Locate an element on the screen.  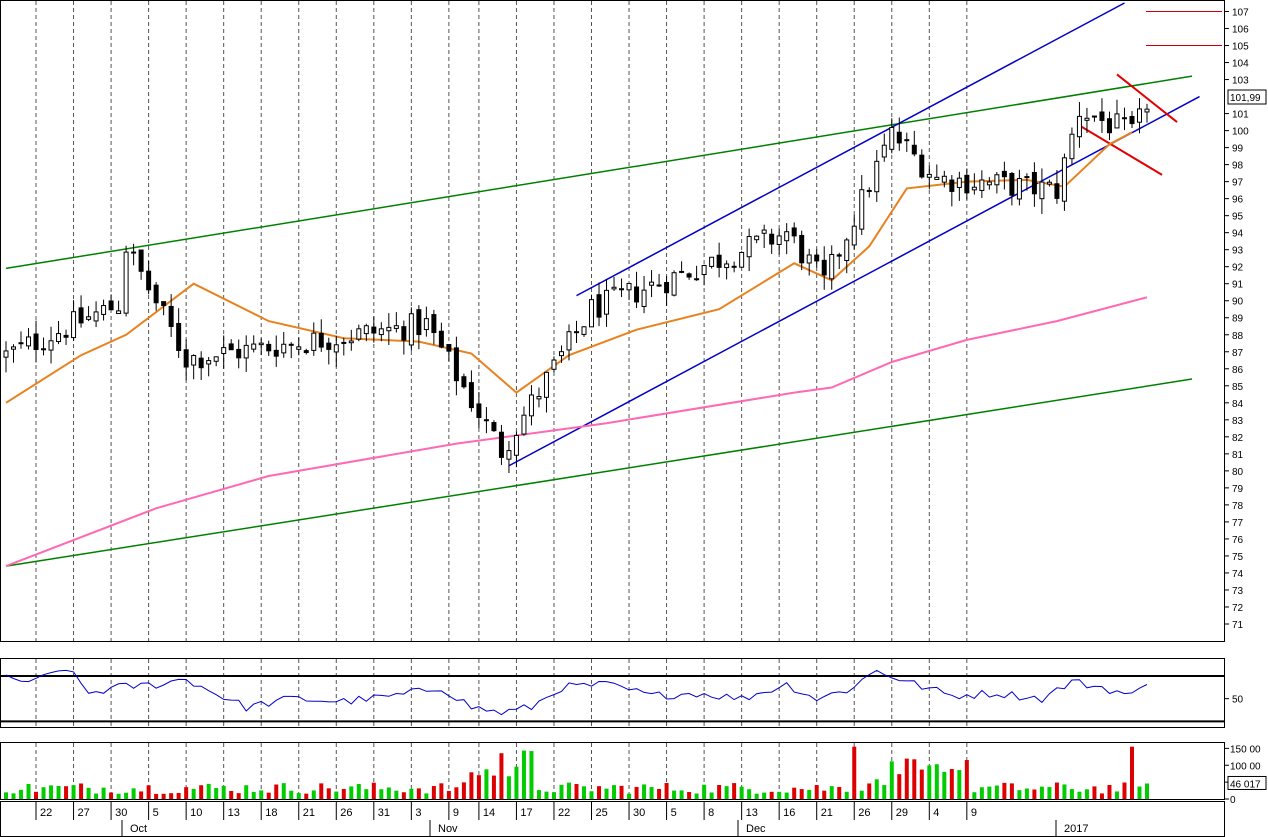
date-label: 5 is located at coordinates (674, 813).